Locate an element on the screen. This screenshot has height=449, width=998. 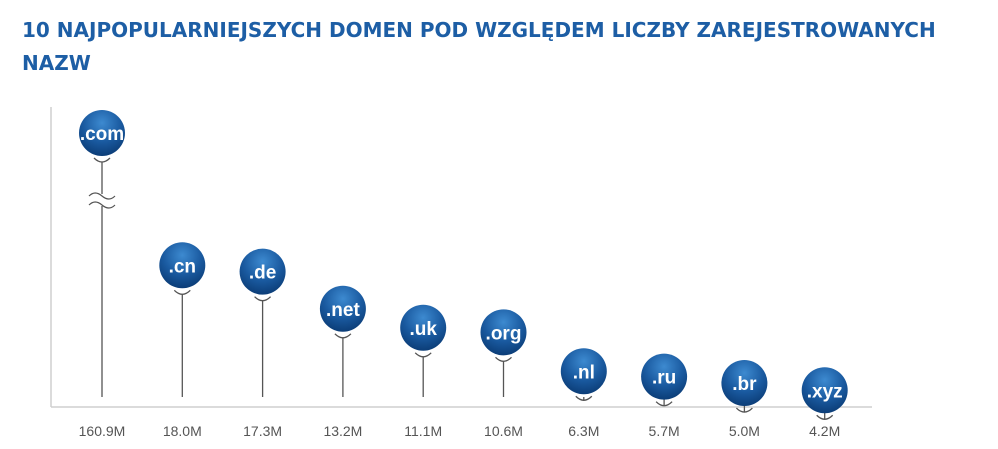
bubble-cn is located at coordinates (182, 265).